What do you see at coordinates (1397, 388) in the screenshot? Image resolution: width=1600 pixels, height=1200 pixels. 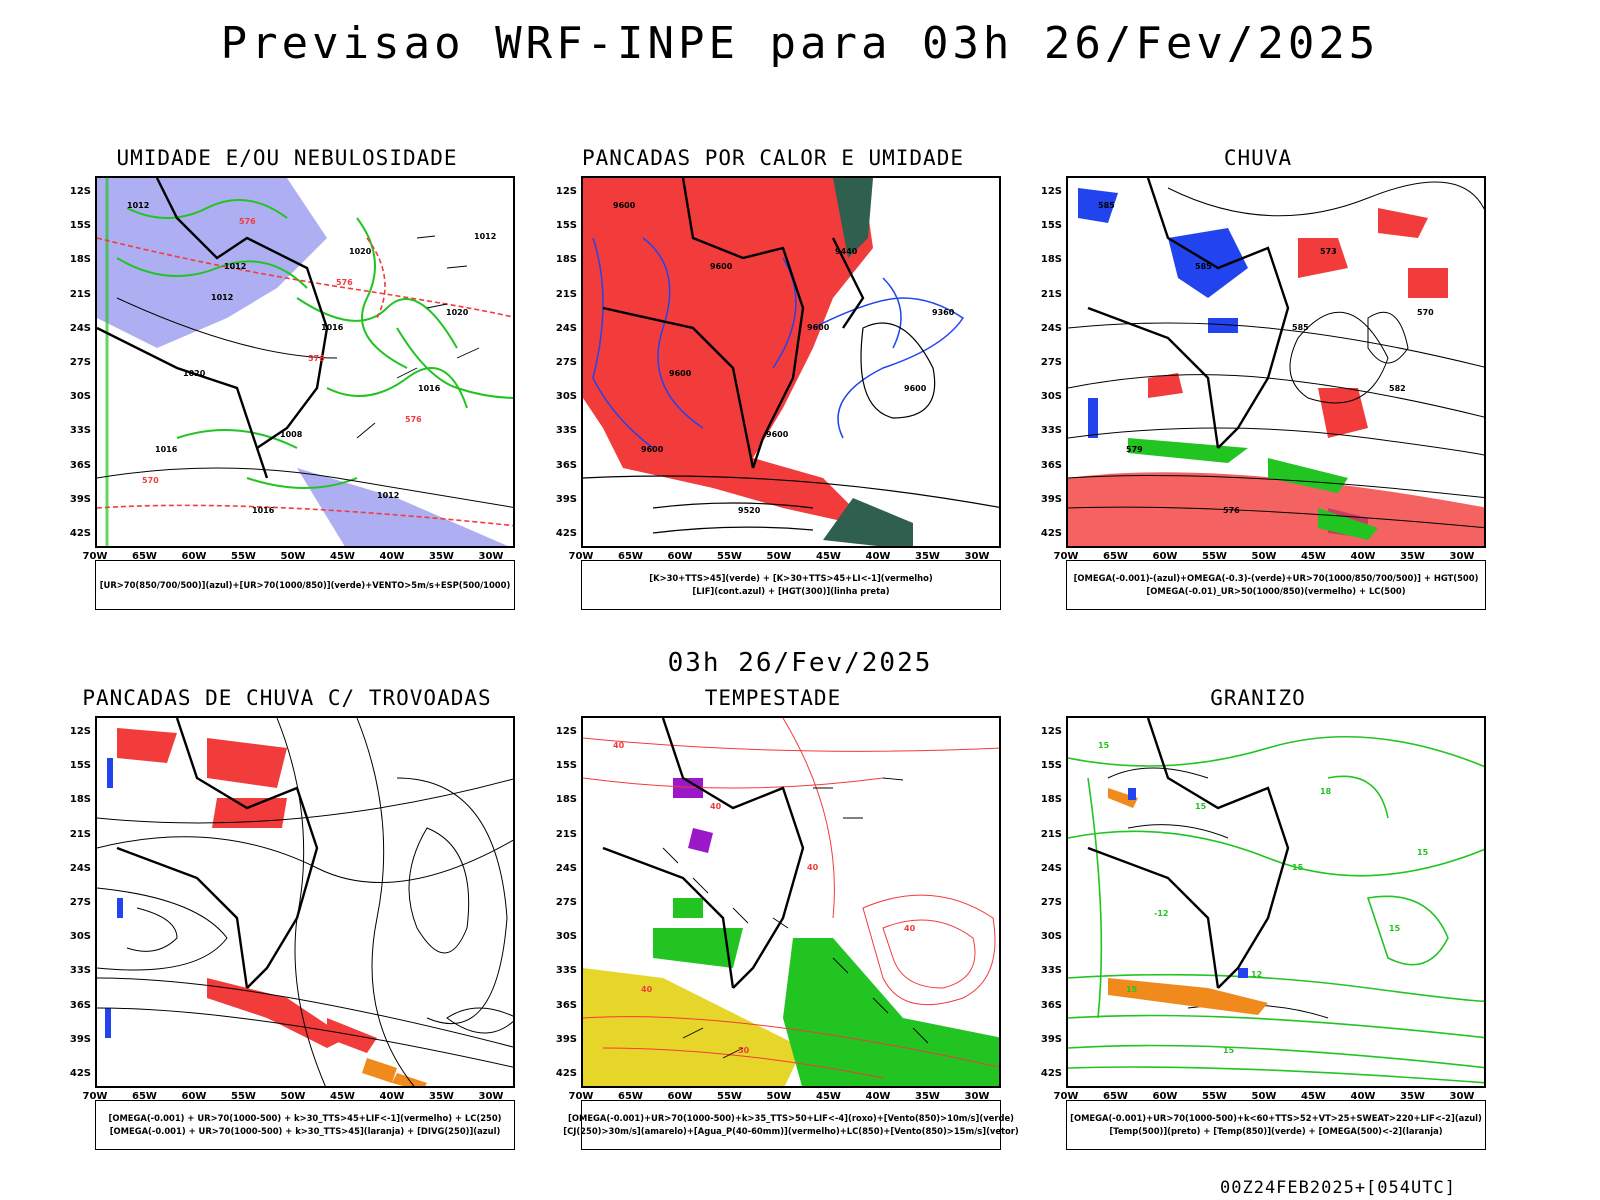 I see `contour-label: 582` at bounding box center [1397, 388].